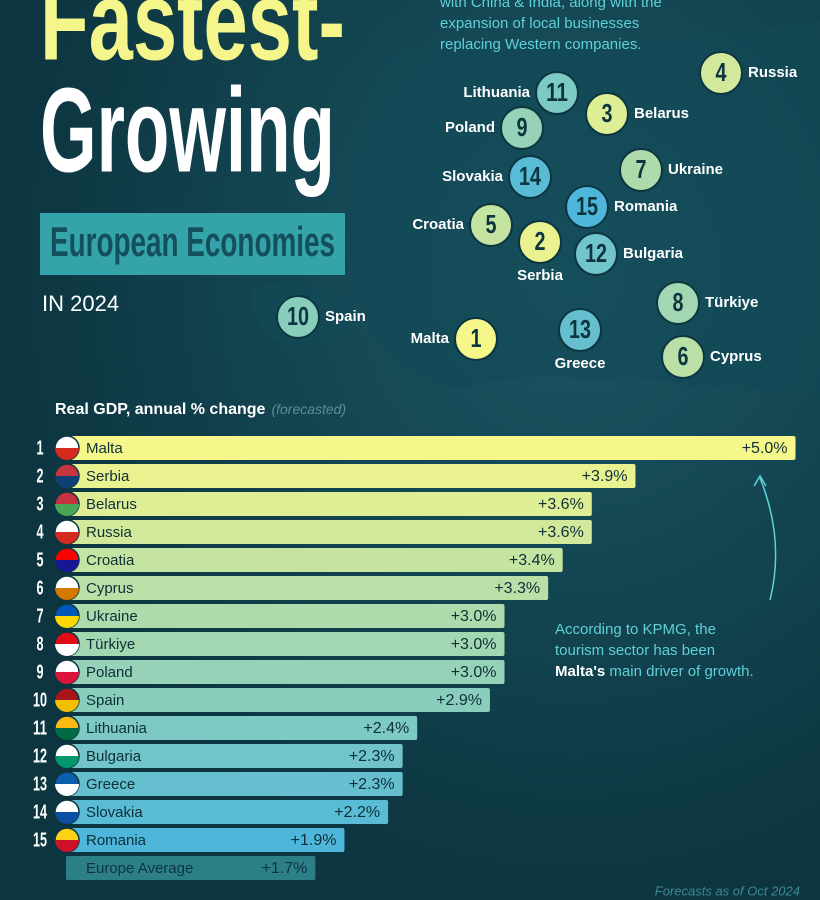 The height and width of the screenshot is (900, 820). I want to click on note-line: expansion of local businesses, so click(539, 23).